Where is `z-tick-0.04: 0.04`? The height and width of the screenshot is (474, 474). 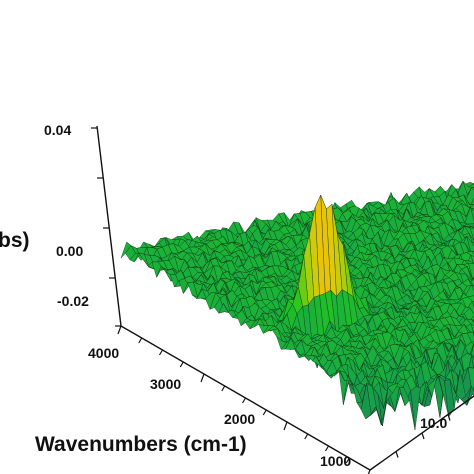
z-tick-0.04: 0.04 is located at coordinates (57, 130).